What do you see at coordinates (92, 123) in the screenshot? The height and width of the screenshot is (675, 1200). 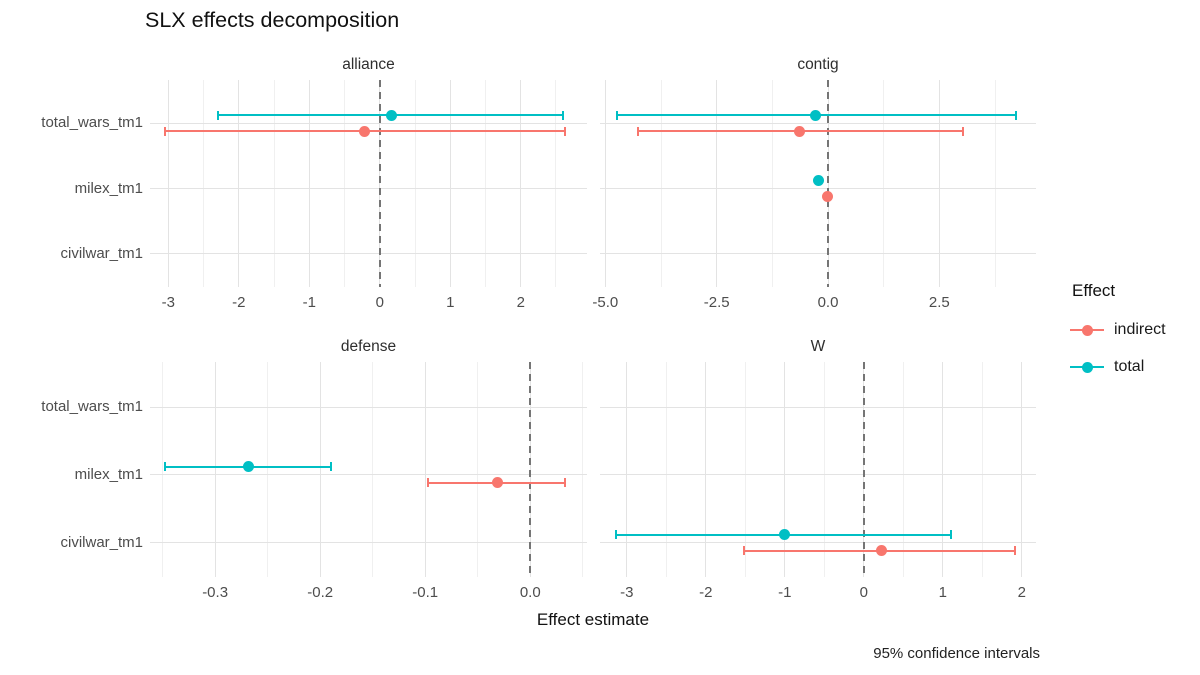 I see `y-axis-label: total_wars_tm1` at bounding box center [92, 123].